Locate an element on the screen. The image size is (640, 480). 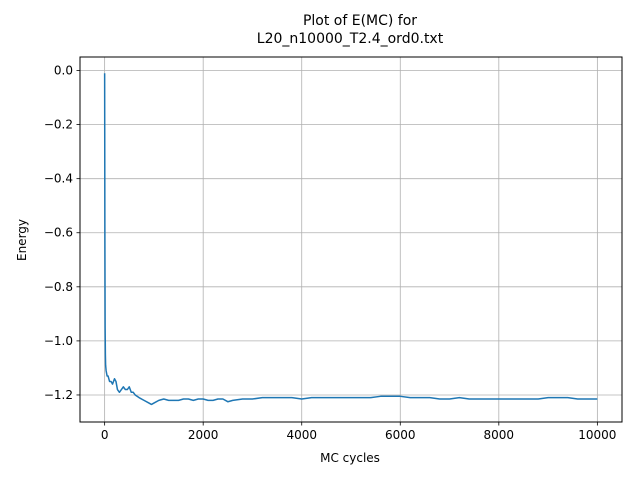
x-tick-label: 4000 is located at coordinates (301, 435).